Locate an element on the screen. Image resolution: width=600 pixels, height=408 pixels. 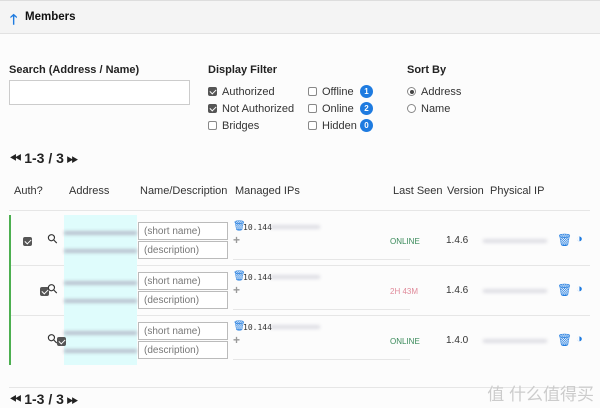
column-header: Name/Description is located at coordinates (184, 191).